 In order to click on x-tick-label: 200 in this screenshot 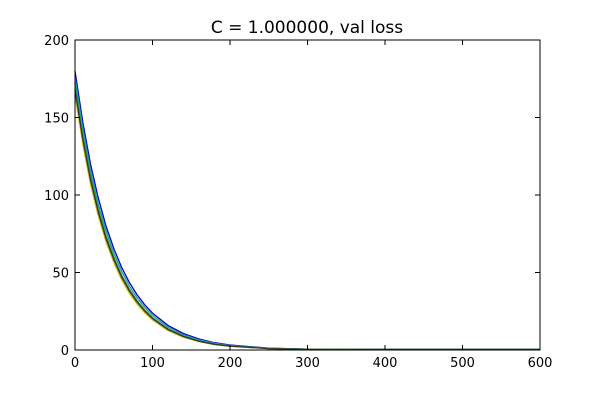, I will do `click(230, 363)`.